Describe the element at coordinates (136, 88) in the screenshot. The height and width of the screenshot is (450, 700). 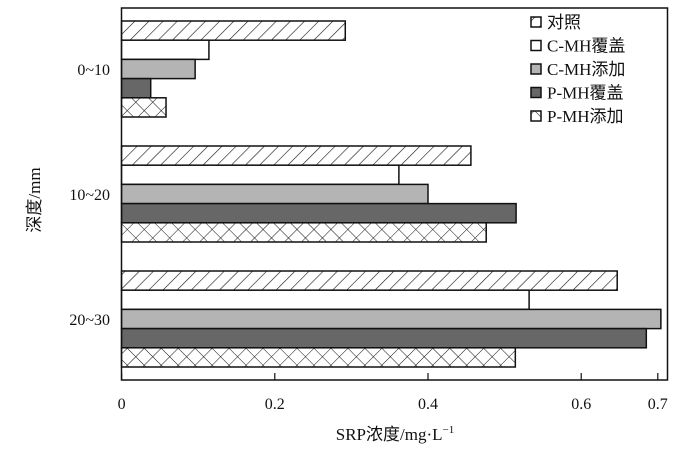
I see `bar-P-MH覆盖-0~10` at that location.